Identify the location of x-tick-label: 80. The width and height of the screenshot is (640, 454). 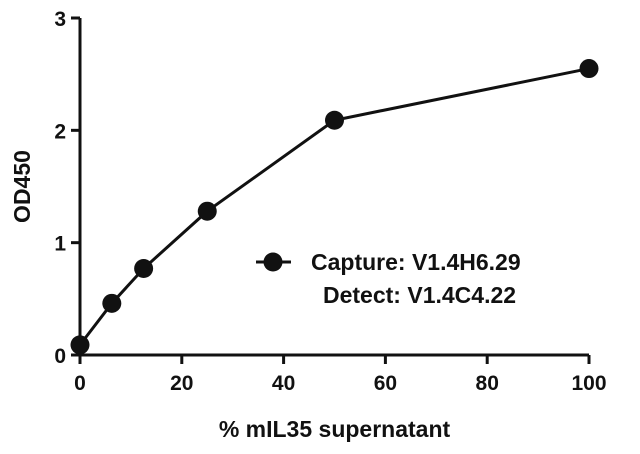
(487, 383).